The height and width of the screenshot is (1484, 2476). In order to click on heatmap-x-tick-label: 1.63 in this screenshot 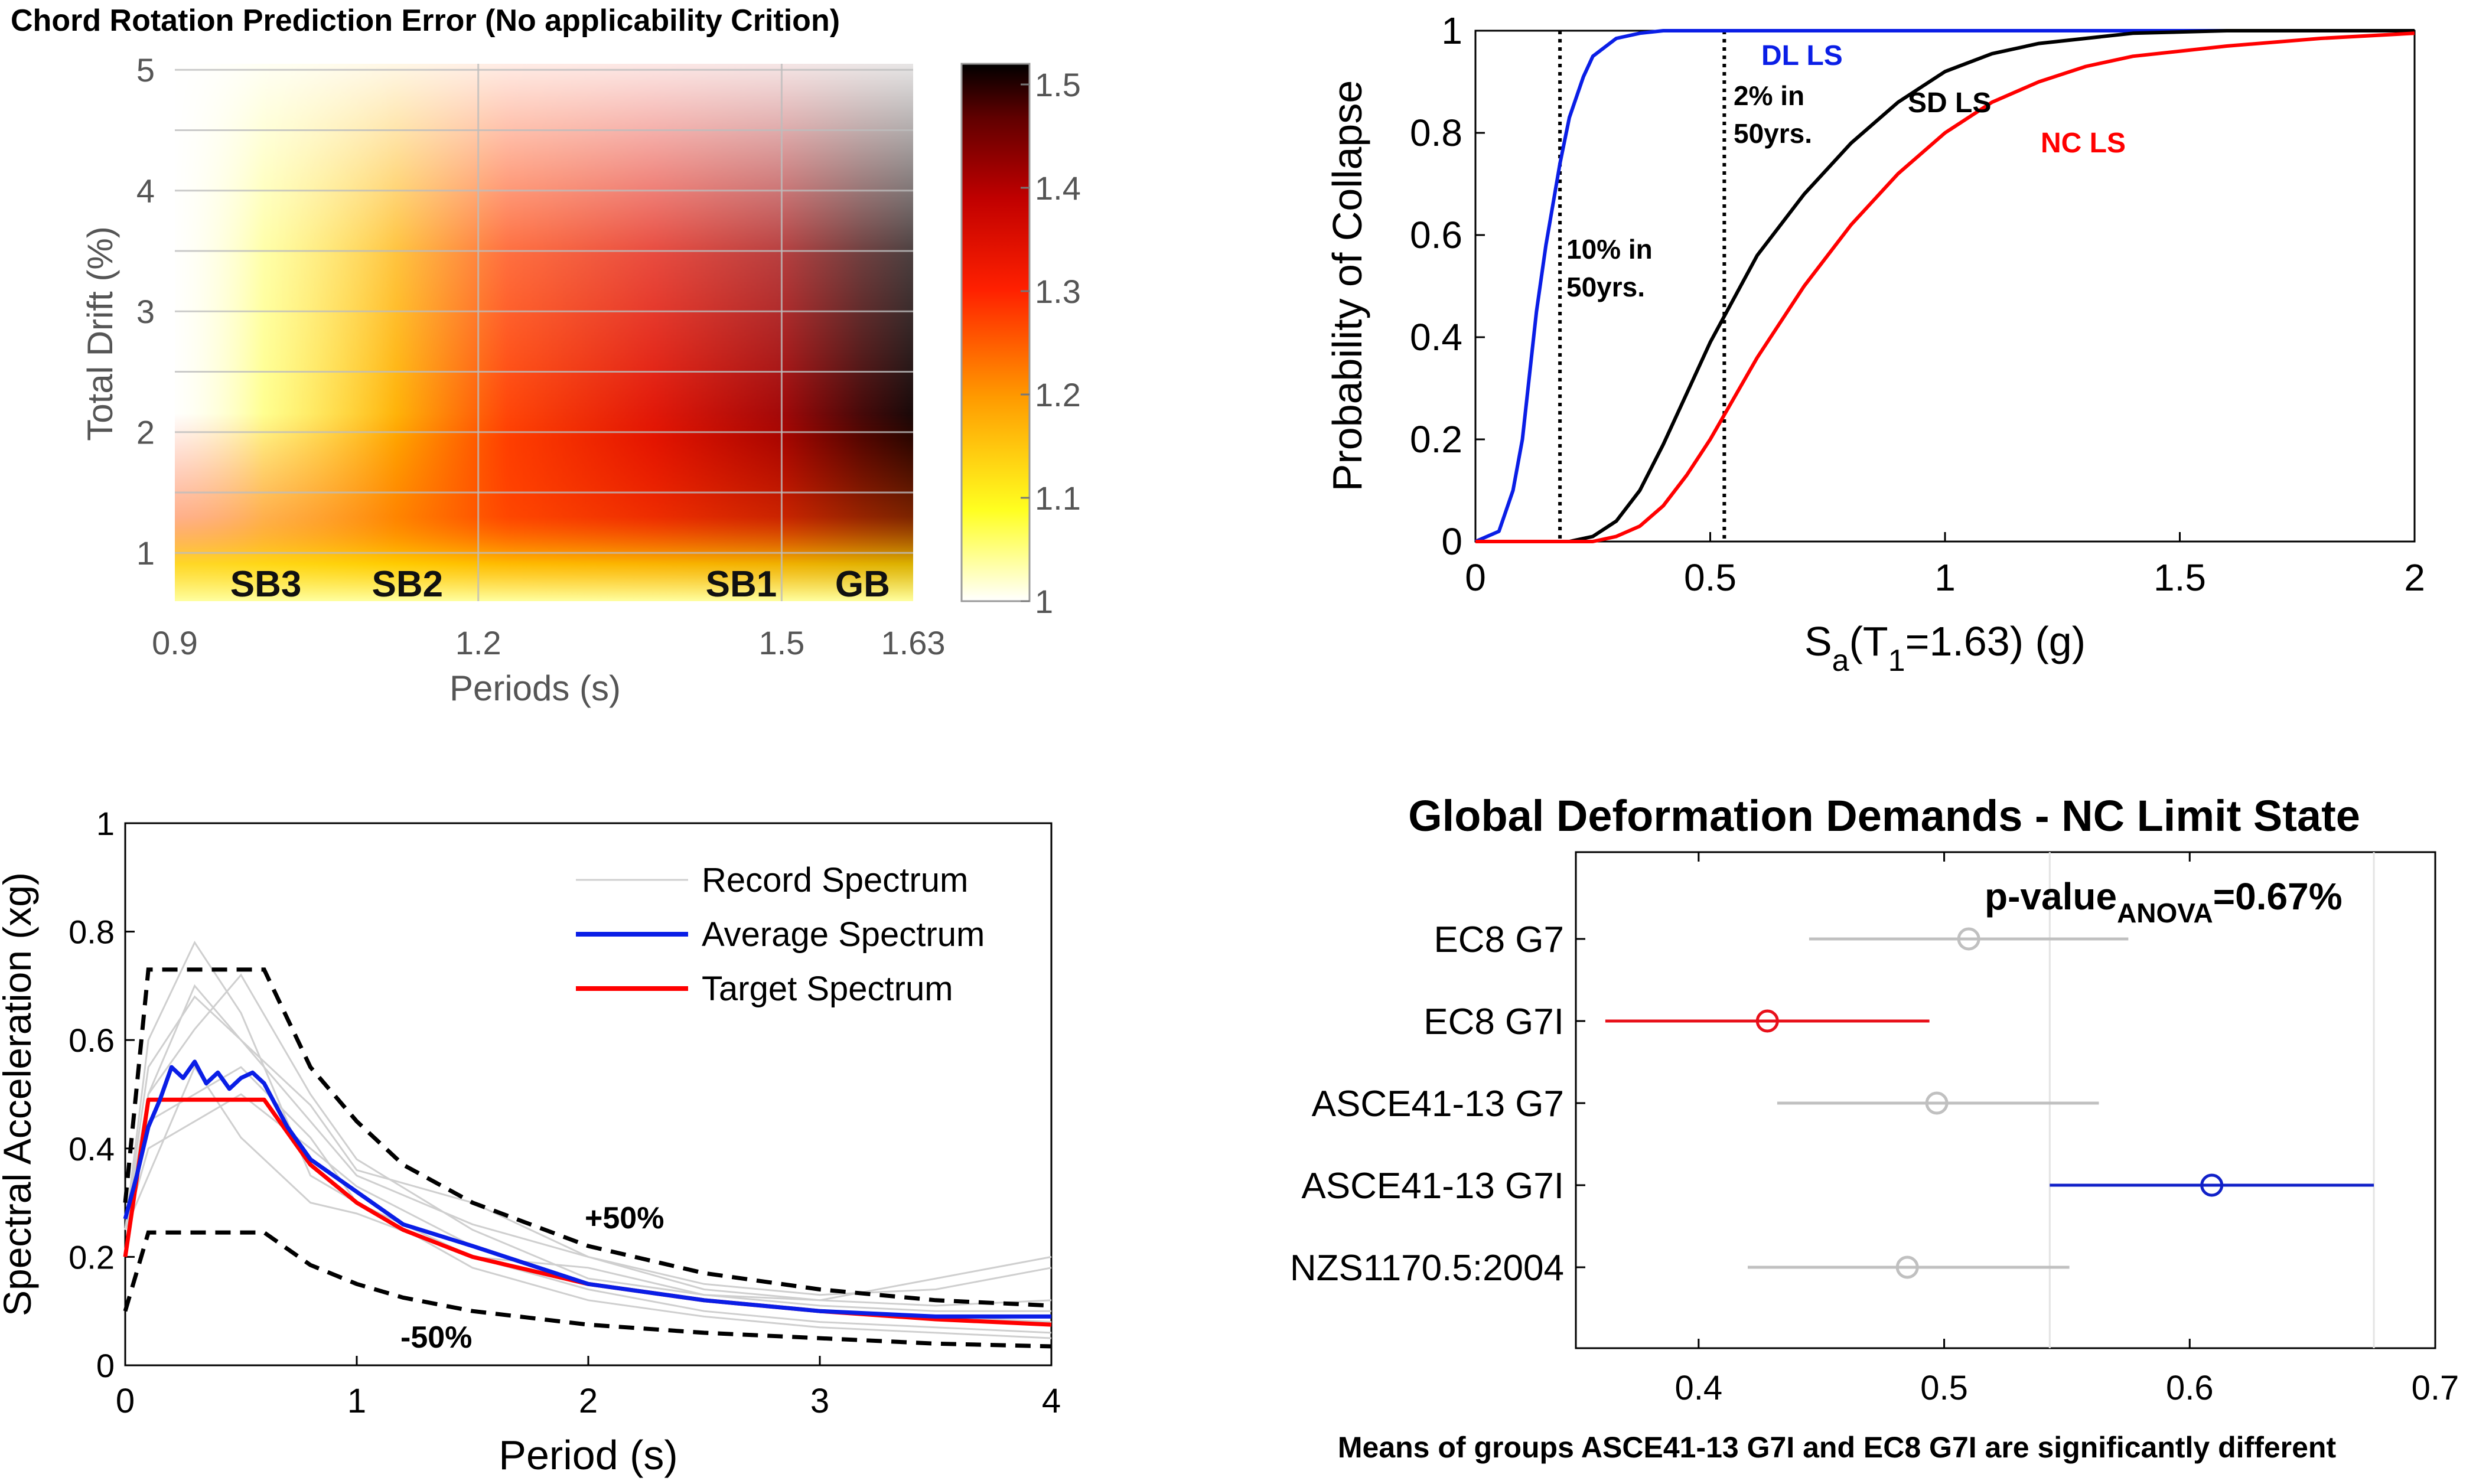, I will do `click(913, 642)`.